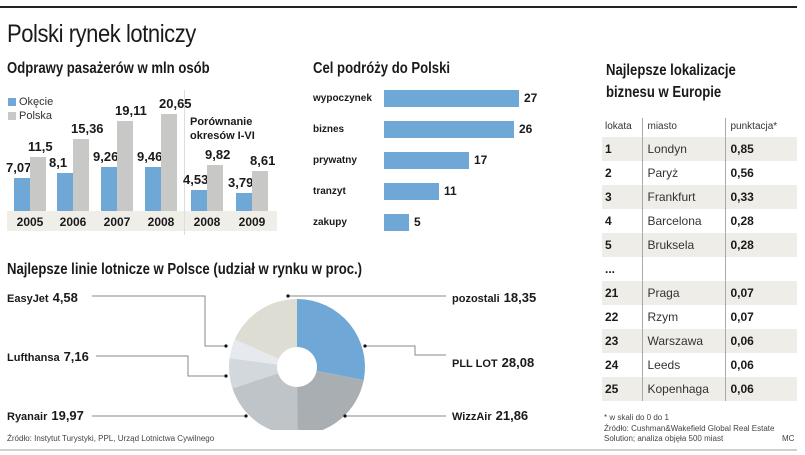  I want to click on cell-city: Barcelona, so click(683, 221).